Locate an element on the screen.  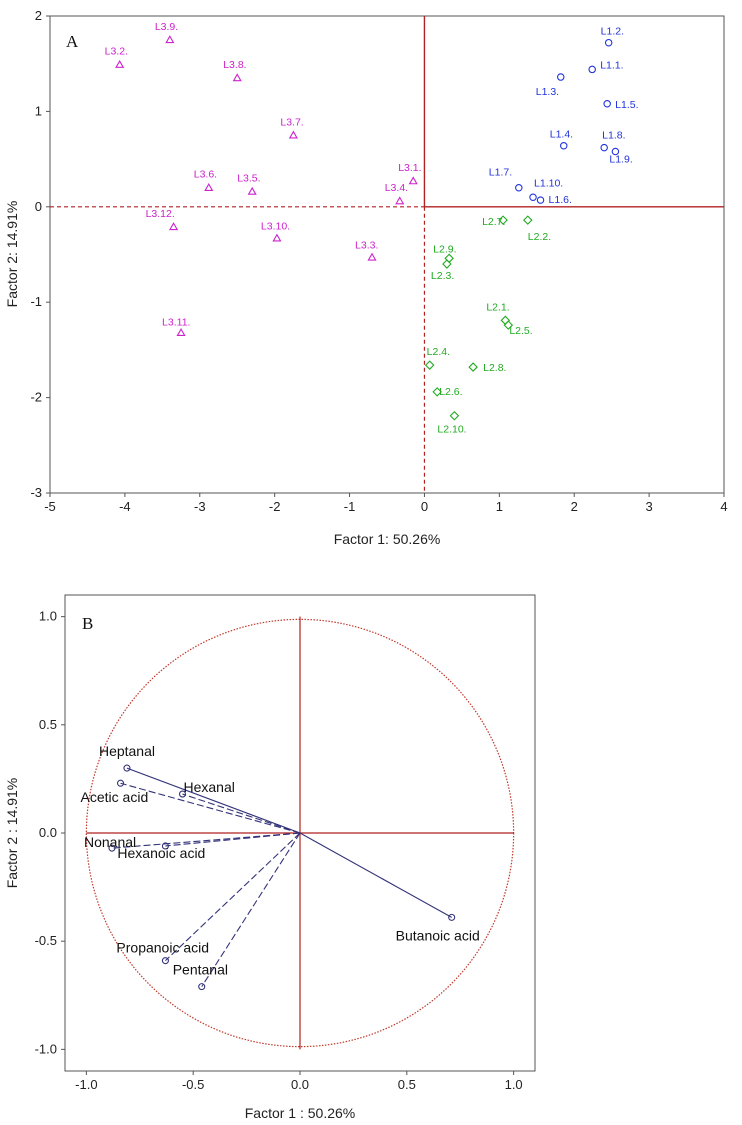
panel-a-point-label: L2.2. is located at coordinates (539, 237).